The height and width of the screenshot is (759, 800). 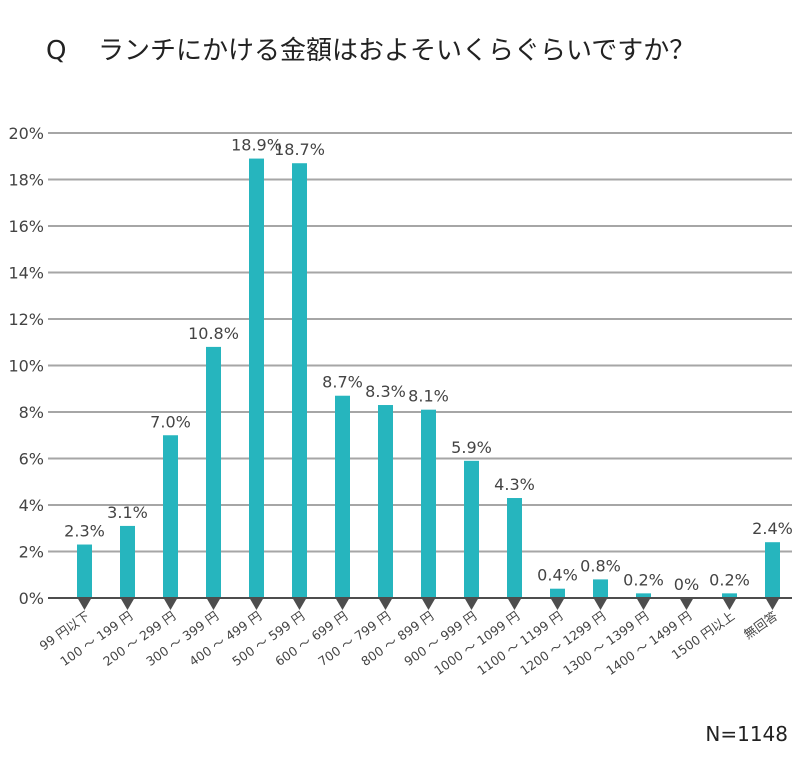 What do you see at coordinates (746, 734) in the screenshot?
I see `sample-size-note: N=1148` at bounding box center [746, 734].